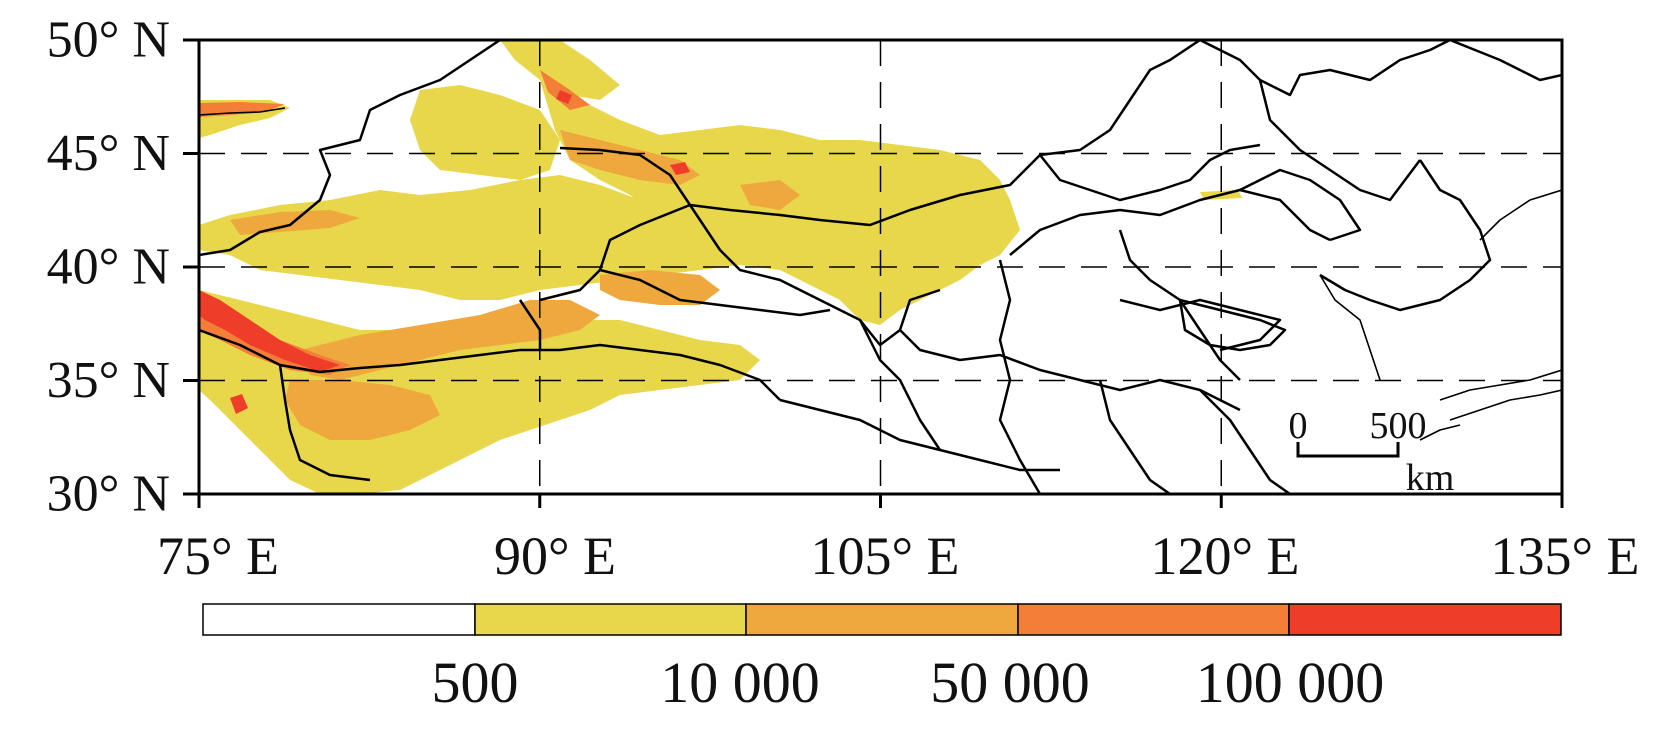 The image size is (1654, 730). What do you see at coordinates (884, 556) in the screenshot?
I see `lon-label-105: 105° E` at bounding box center [884, 556].